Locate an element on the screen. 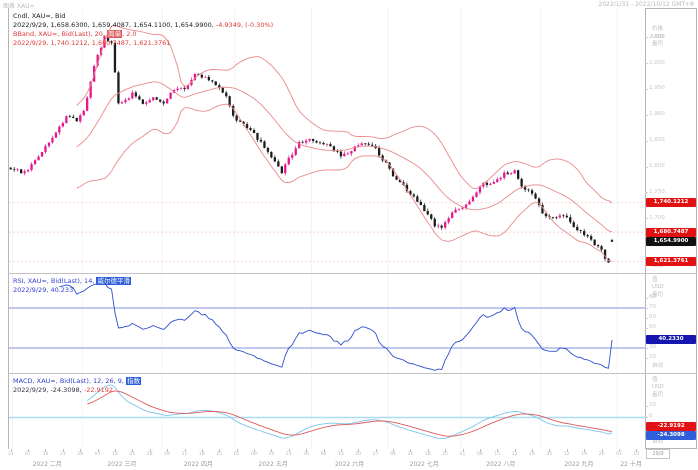  price-axis-auto-label: 自动 is located at coordinates (657, 265).